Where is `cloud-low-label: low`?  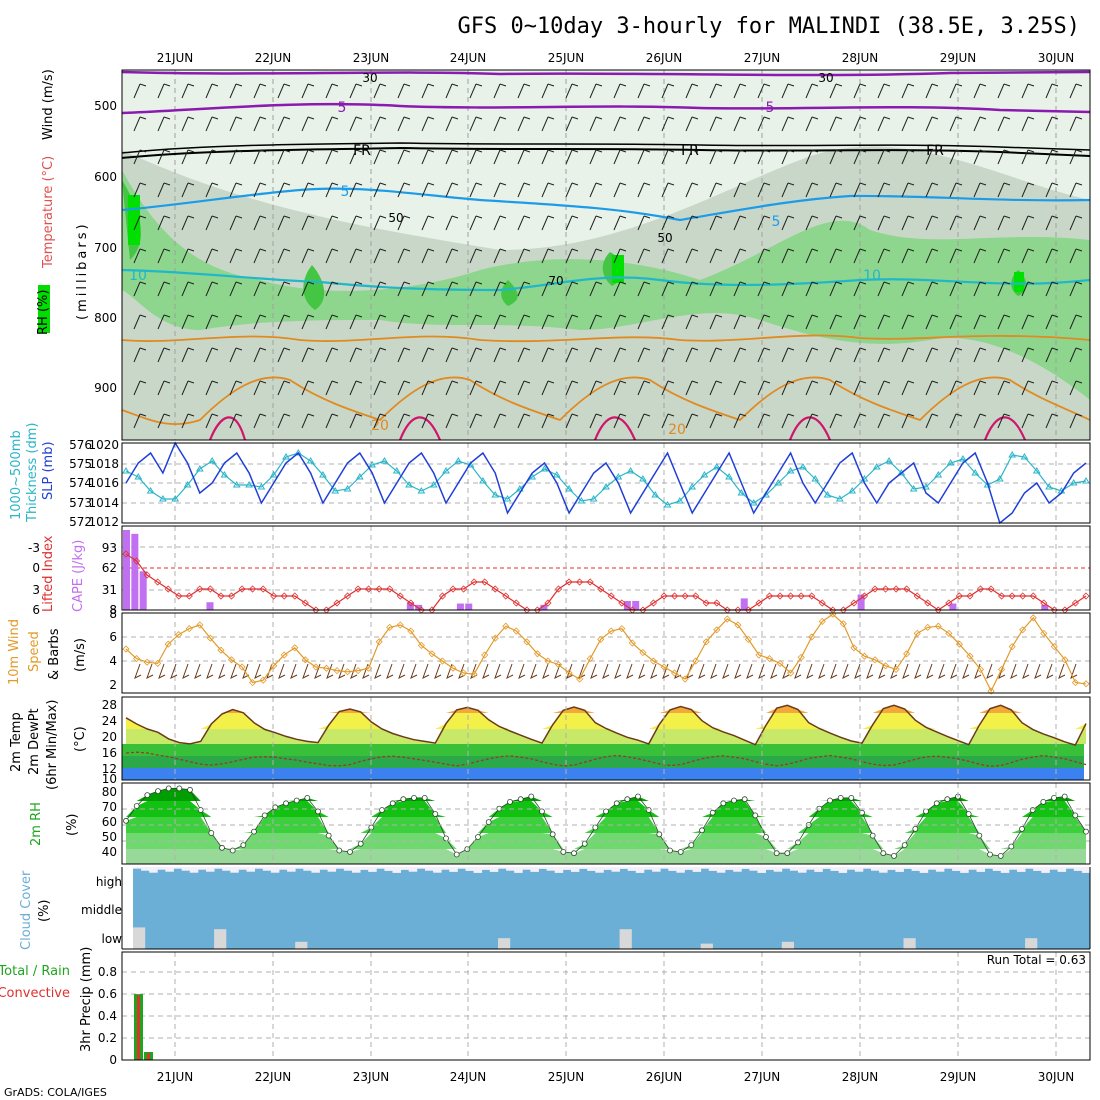
cloud-low-label: low is located at coordinates (112, 939).